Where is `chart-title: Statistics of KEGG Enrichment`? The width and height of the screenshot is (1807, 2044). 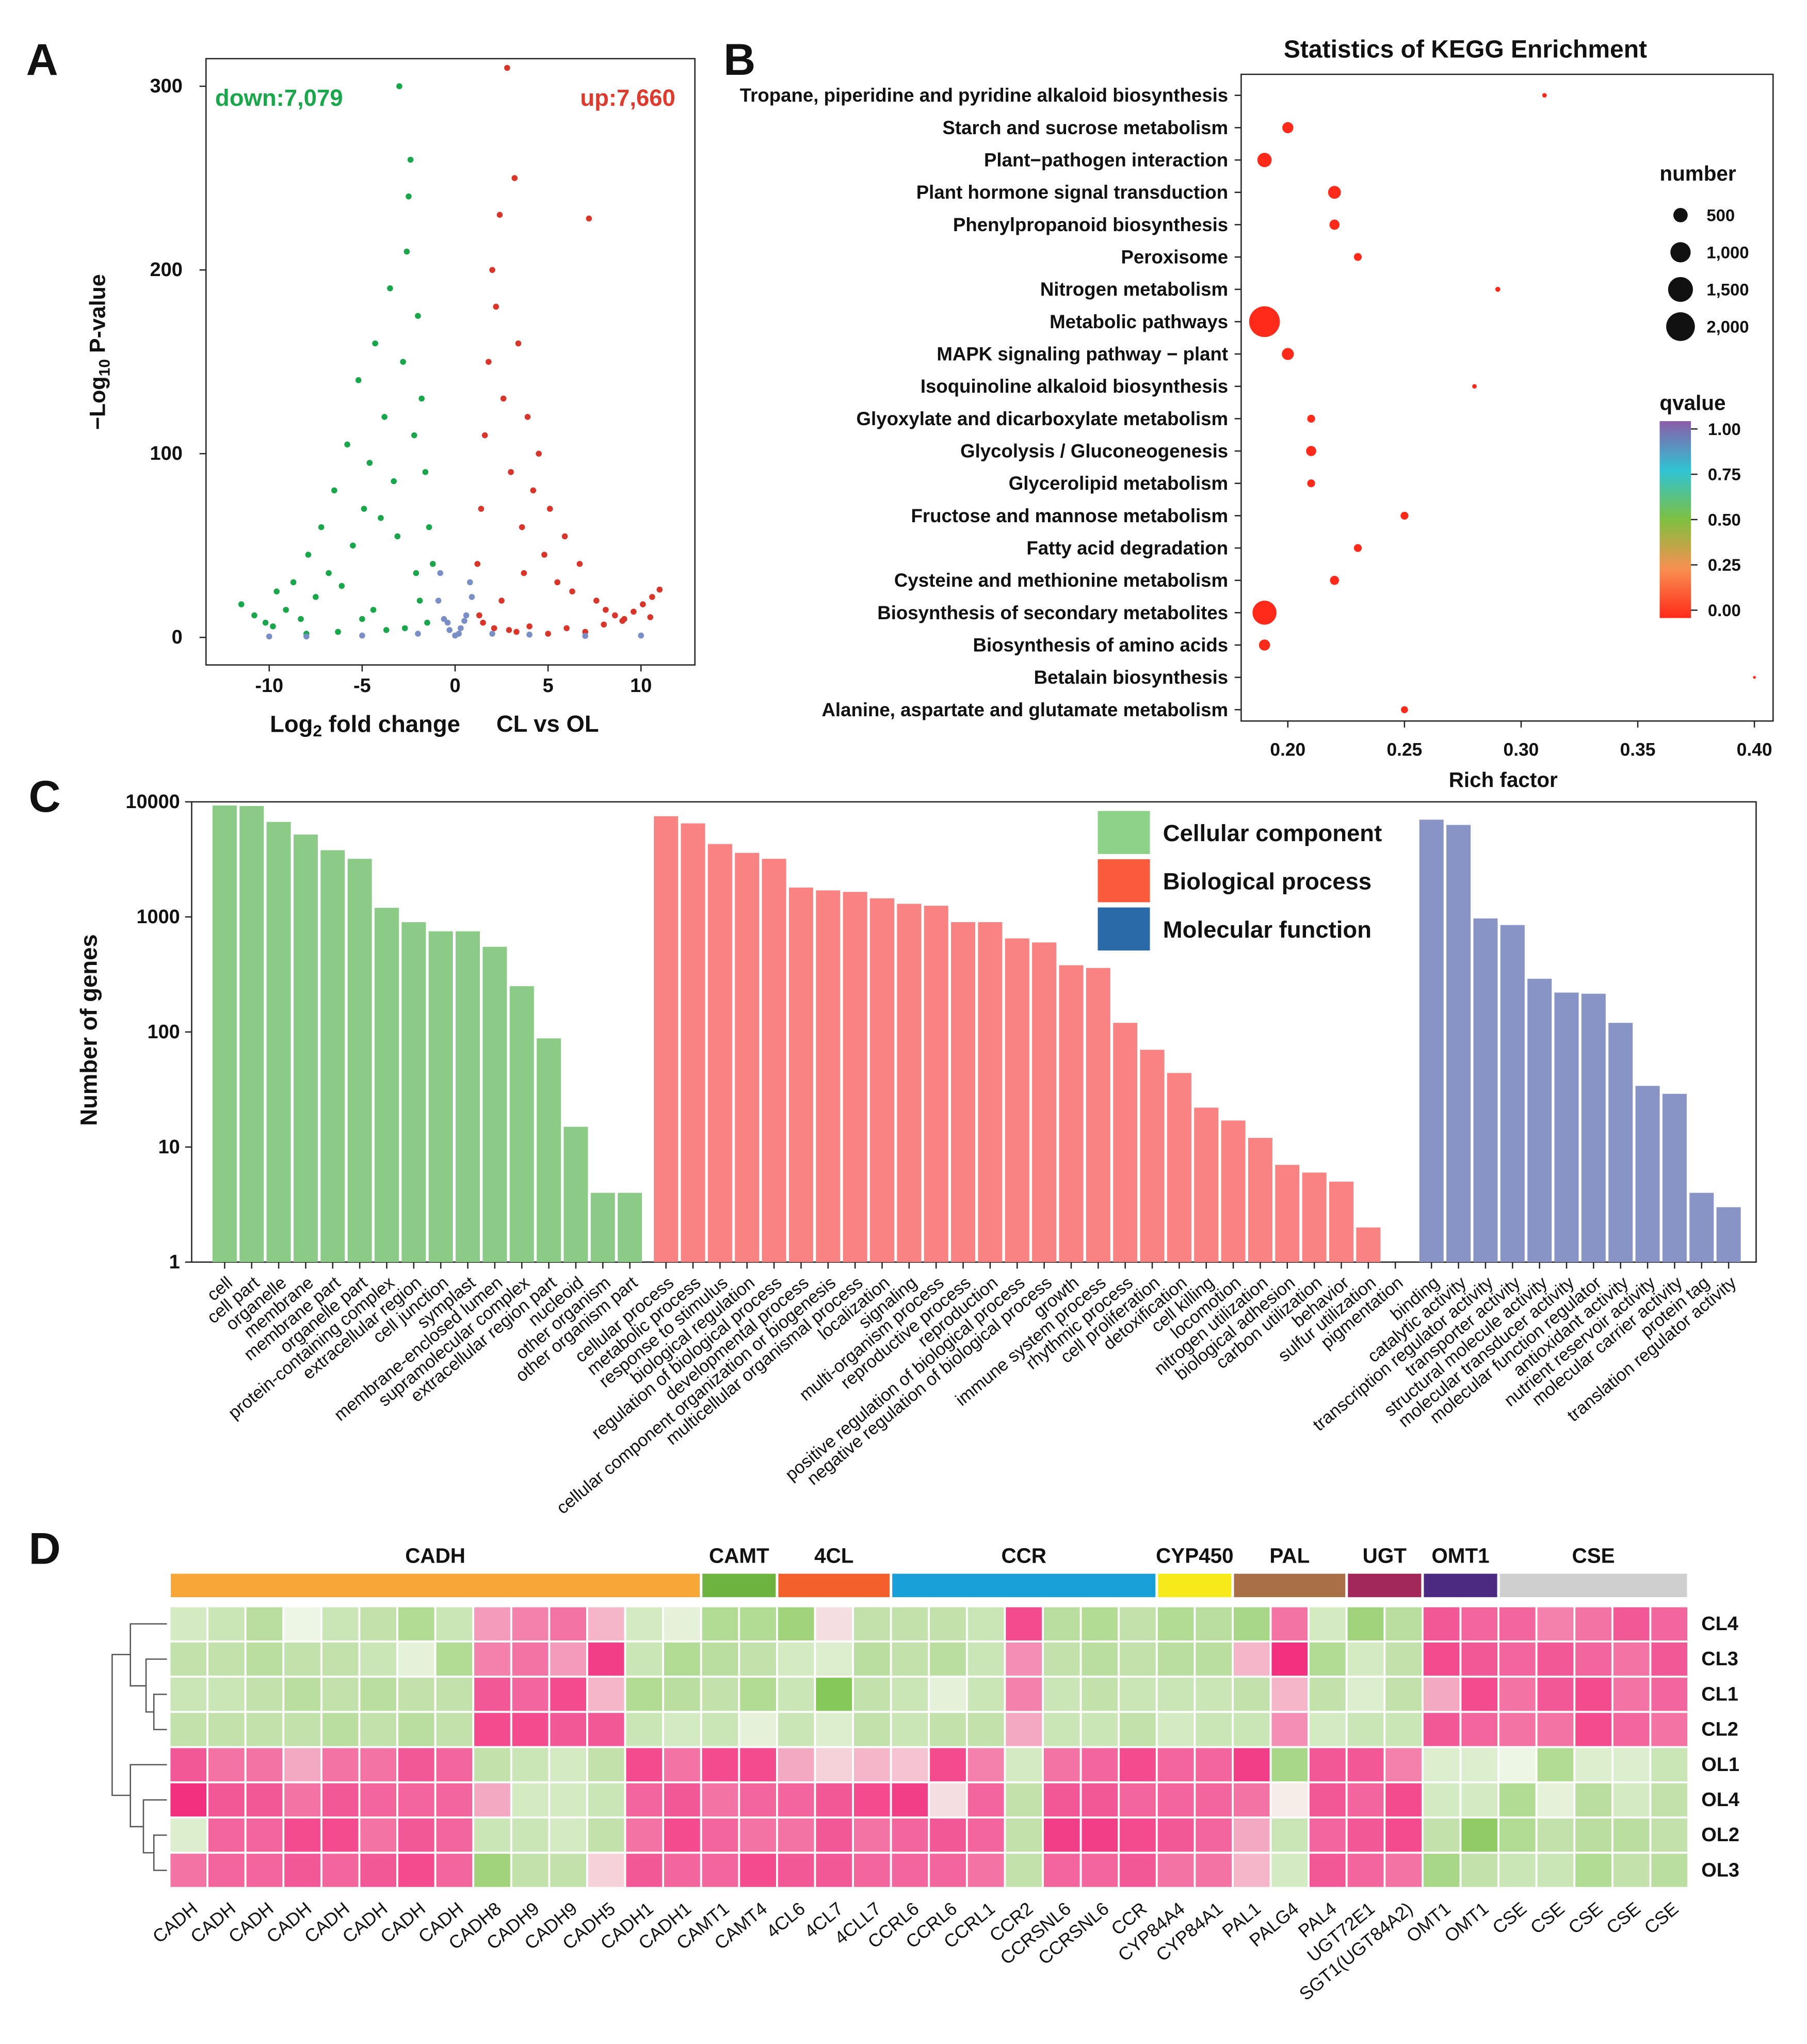 chart-title: Statistics of KEGG Enrichment is located at coordinates (1465, 50).